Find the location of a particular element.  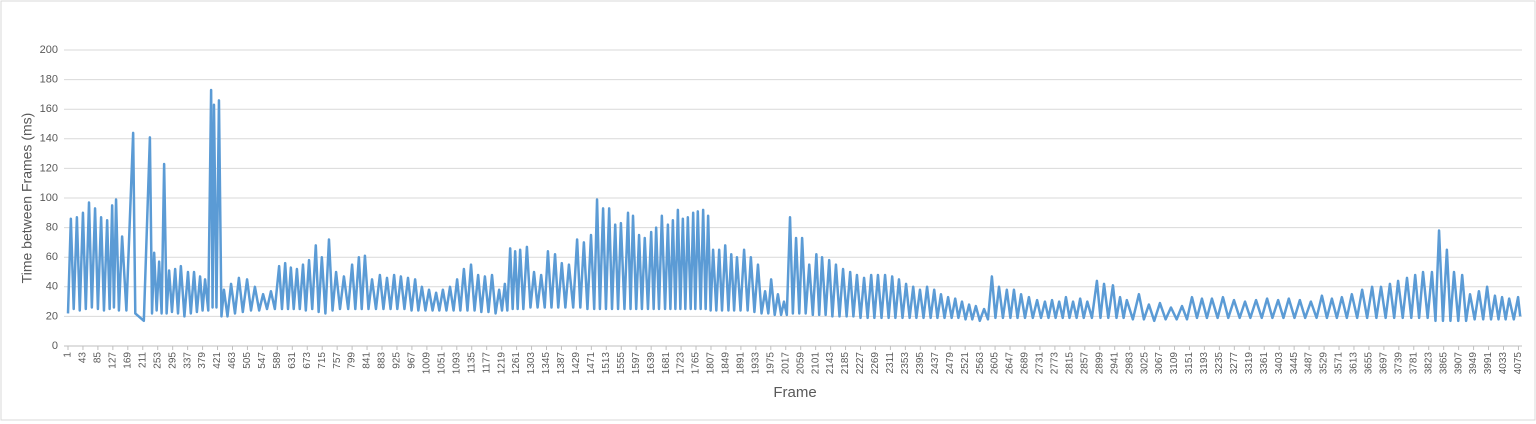

x-tick-label: 3487 is located at coordinates (1309, 363).